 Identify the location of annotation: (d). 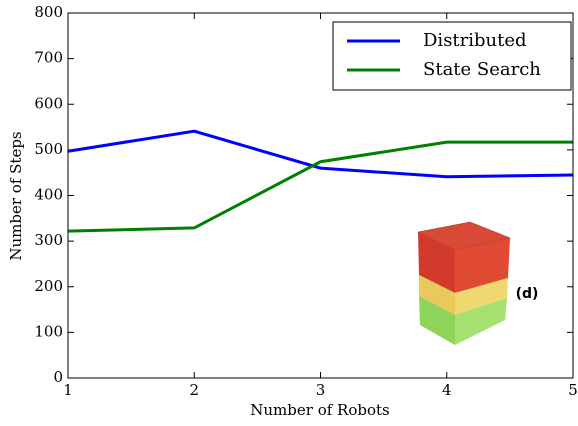
(527, 294).